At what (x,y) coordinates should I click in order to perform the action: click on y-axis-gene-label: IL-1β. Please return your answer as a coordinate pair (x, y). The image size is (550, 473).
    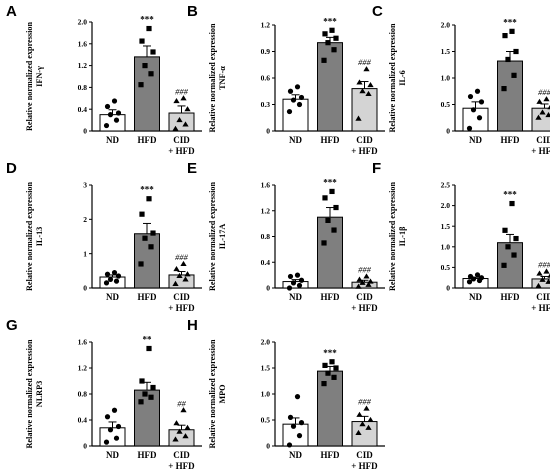
    Looking at the image, I should click on (402, 236).